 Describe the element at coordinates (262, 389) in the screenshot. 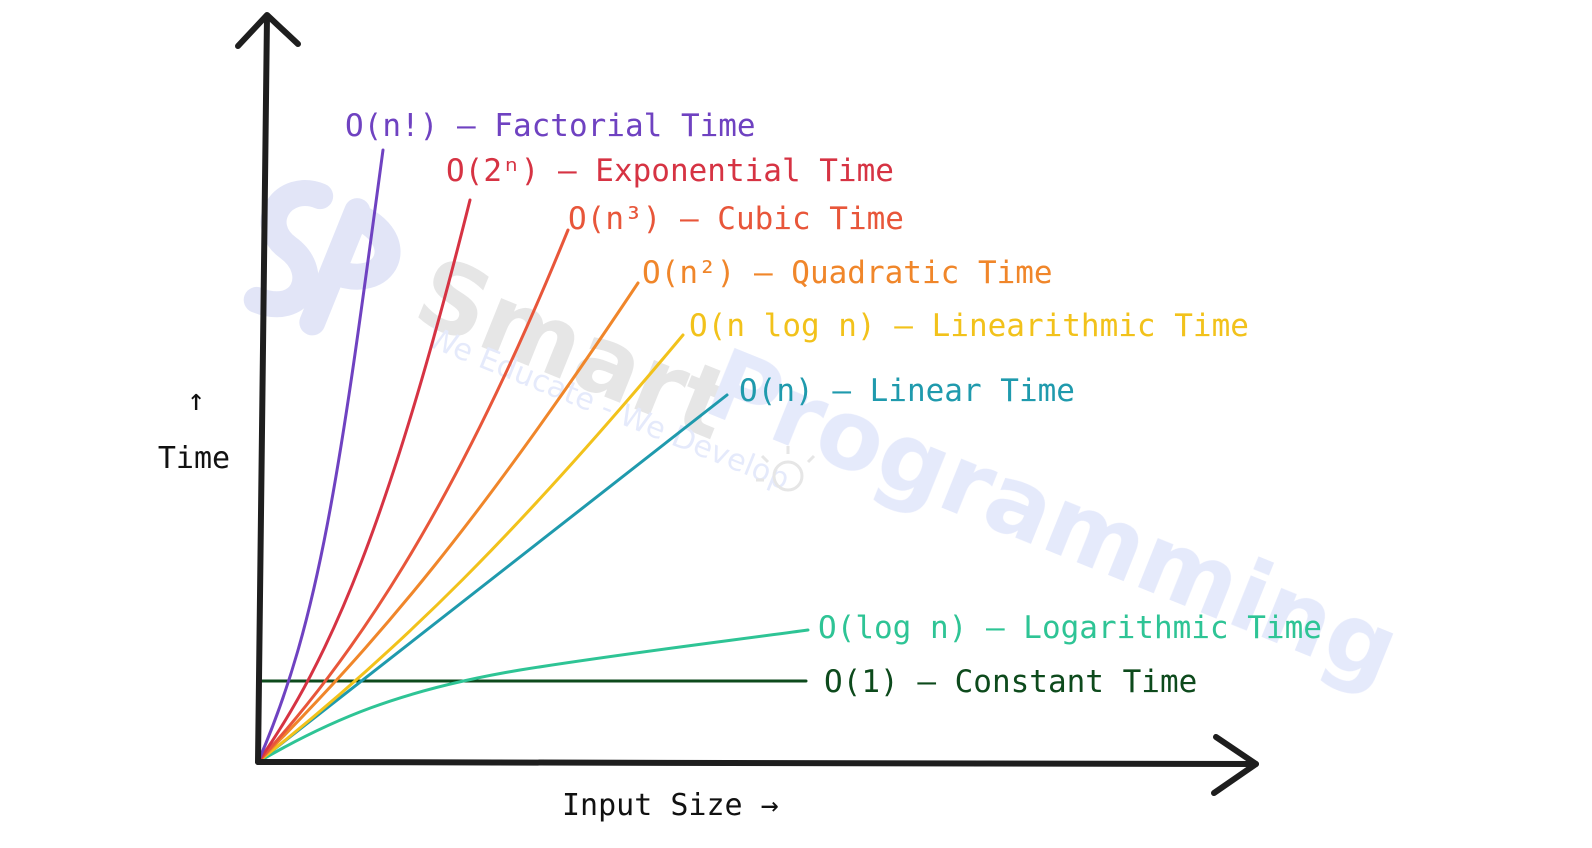

I see `y-axis` at that location.